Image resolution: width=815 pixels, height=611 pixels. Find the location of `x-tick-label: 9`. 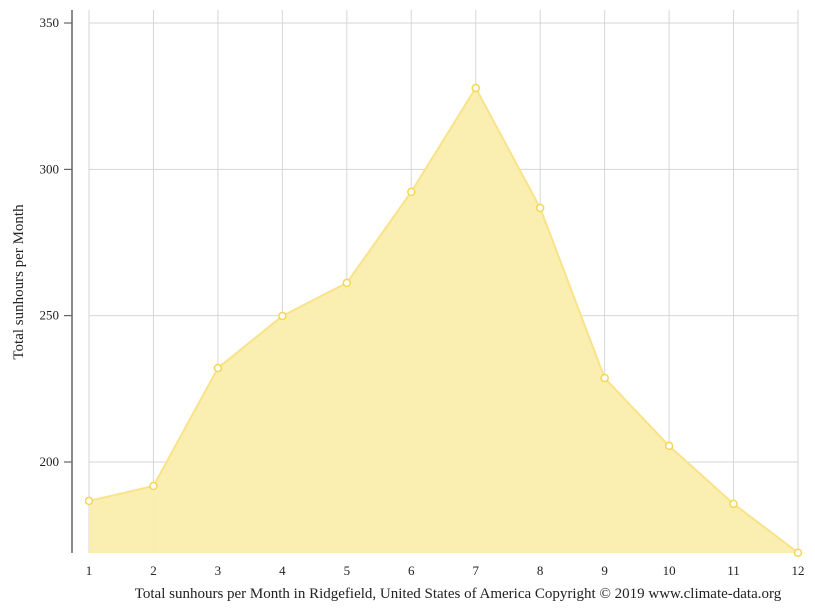

x-tick-label: 9 is located at coordinates (604, 570).